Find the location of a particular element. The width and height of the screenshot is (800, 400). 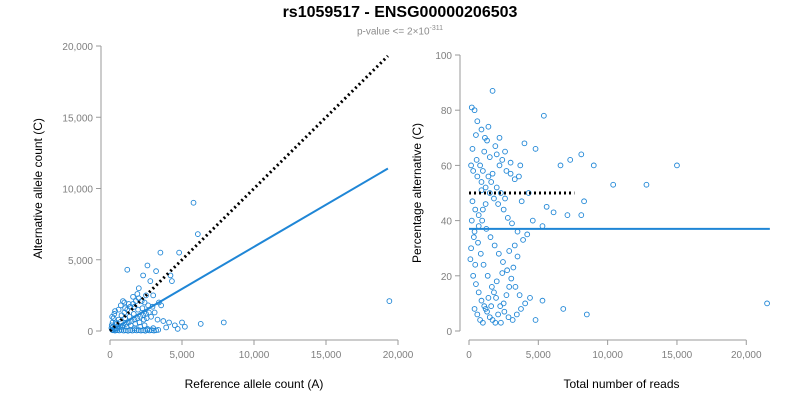

p-value-text: p-value <= 2×10 is located at coordinates (393, 32).